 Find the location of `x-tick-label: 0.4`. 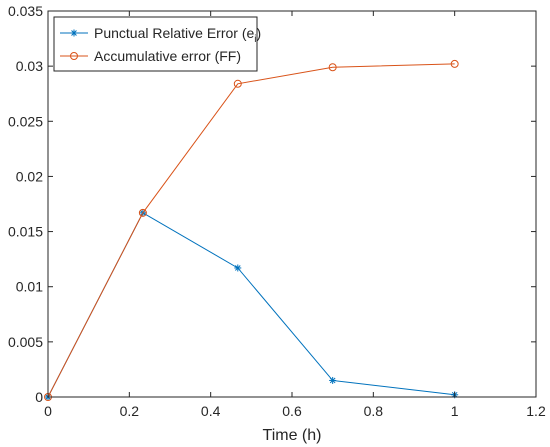

x-tick-label: 0.4 is located at coordinates (211, 411).